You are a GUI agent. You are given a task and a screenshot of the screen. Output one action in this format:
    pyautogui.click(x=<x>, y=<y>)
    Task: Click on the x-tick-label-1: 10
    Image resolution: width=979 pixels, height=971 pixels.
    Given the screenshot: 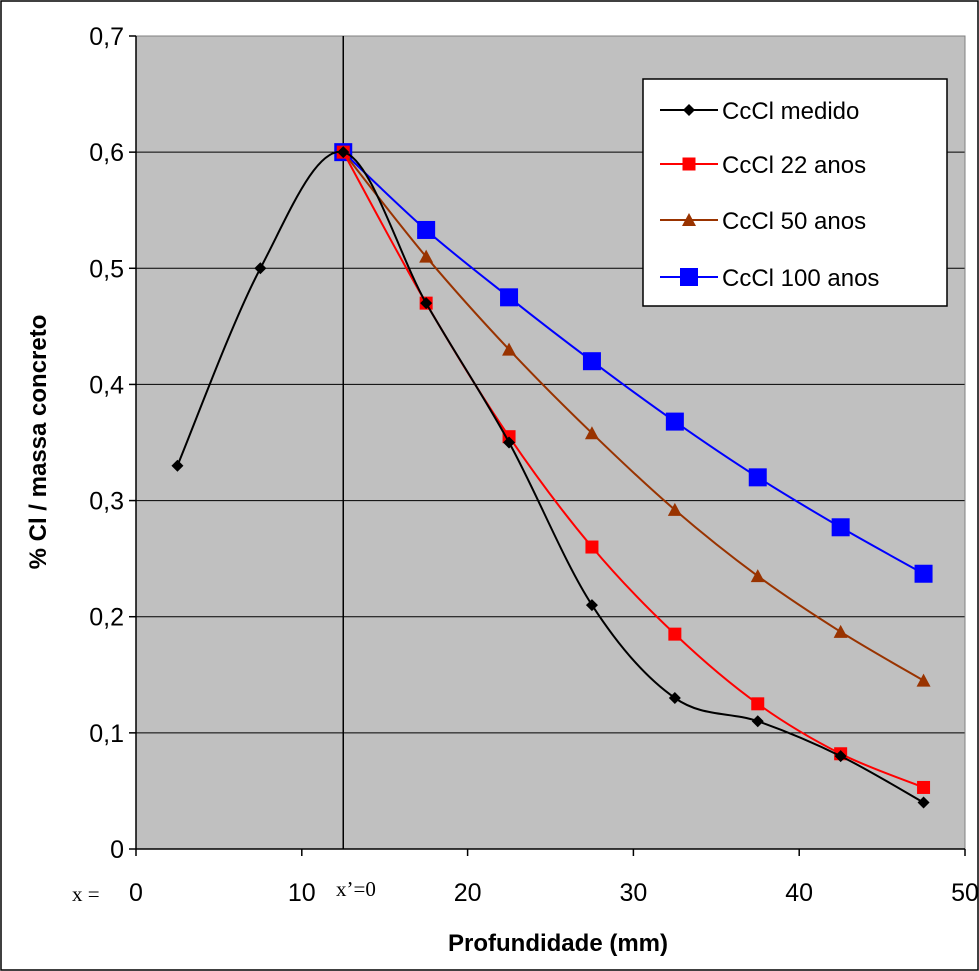 What is the action you would take?
    pyautogui.click(x=302, y=893)
    